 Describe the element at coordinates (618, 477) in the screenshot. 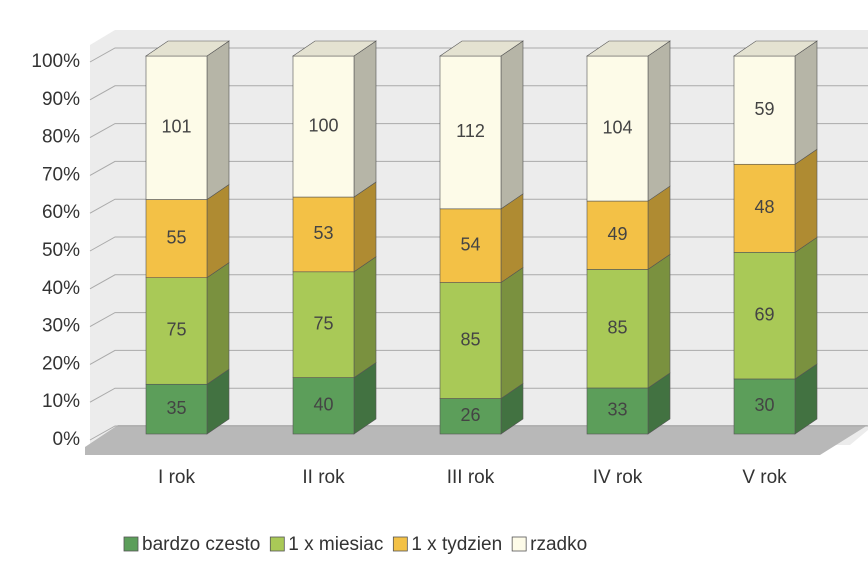

I see `x-tick-label: IV rok` at that location.